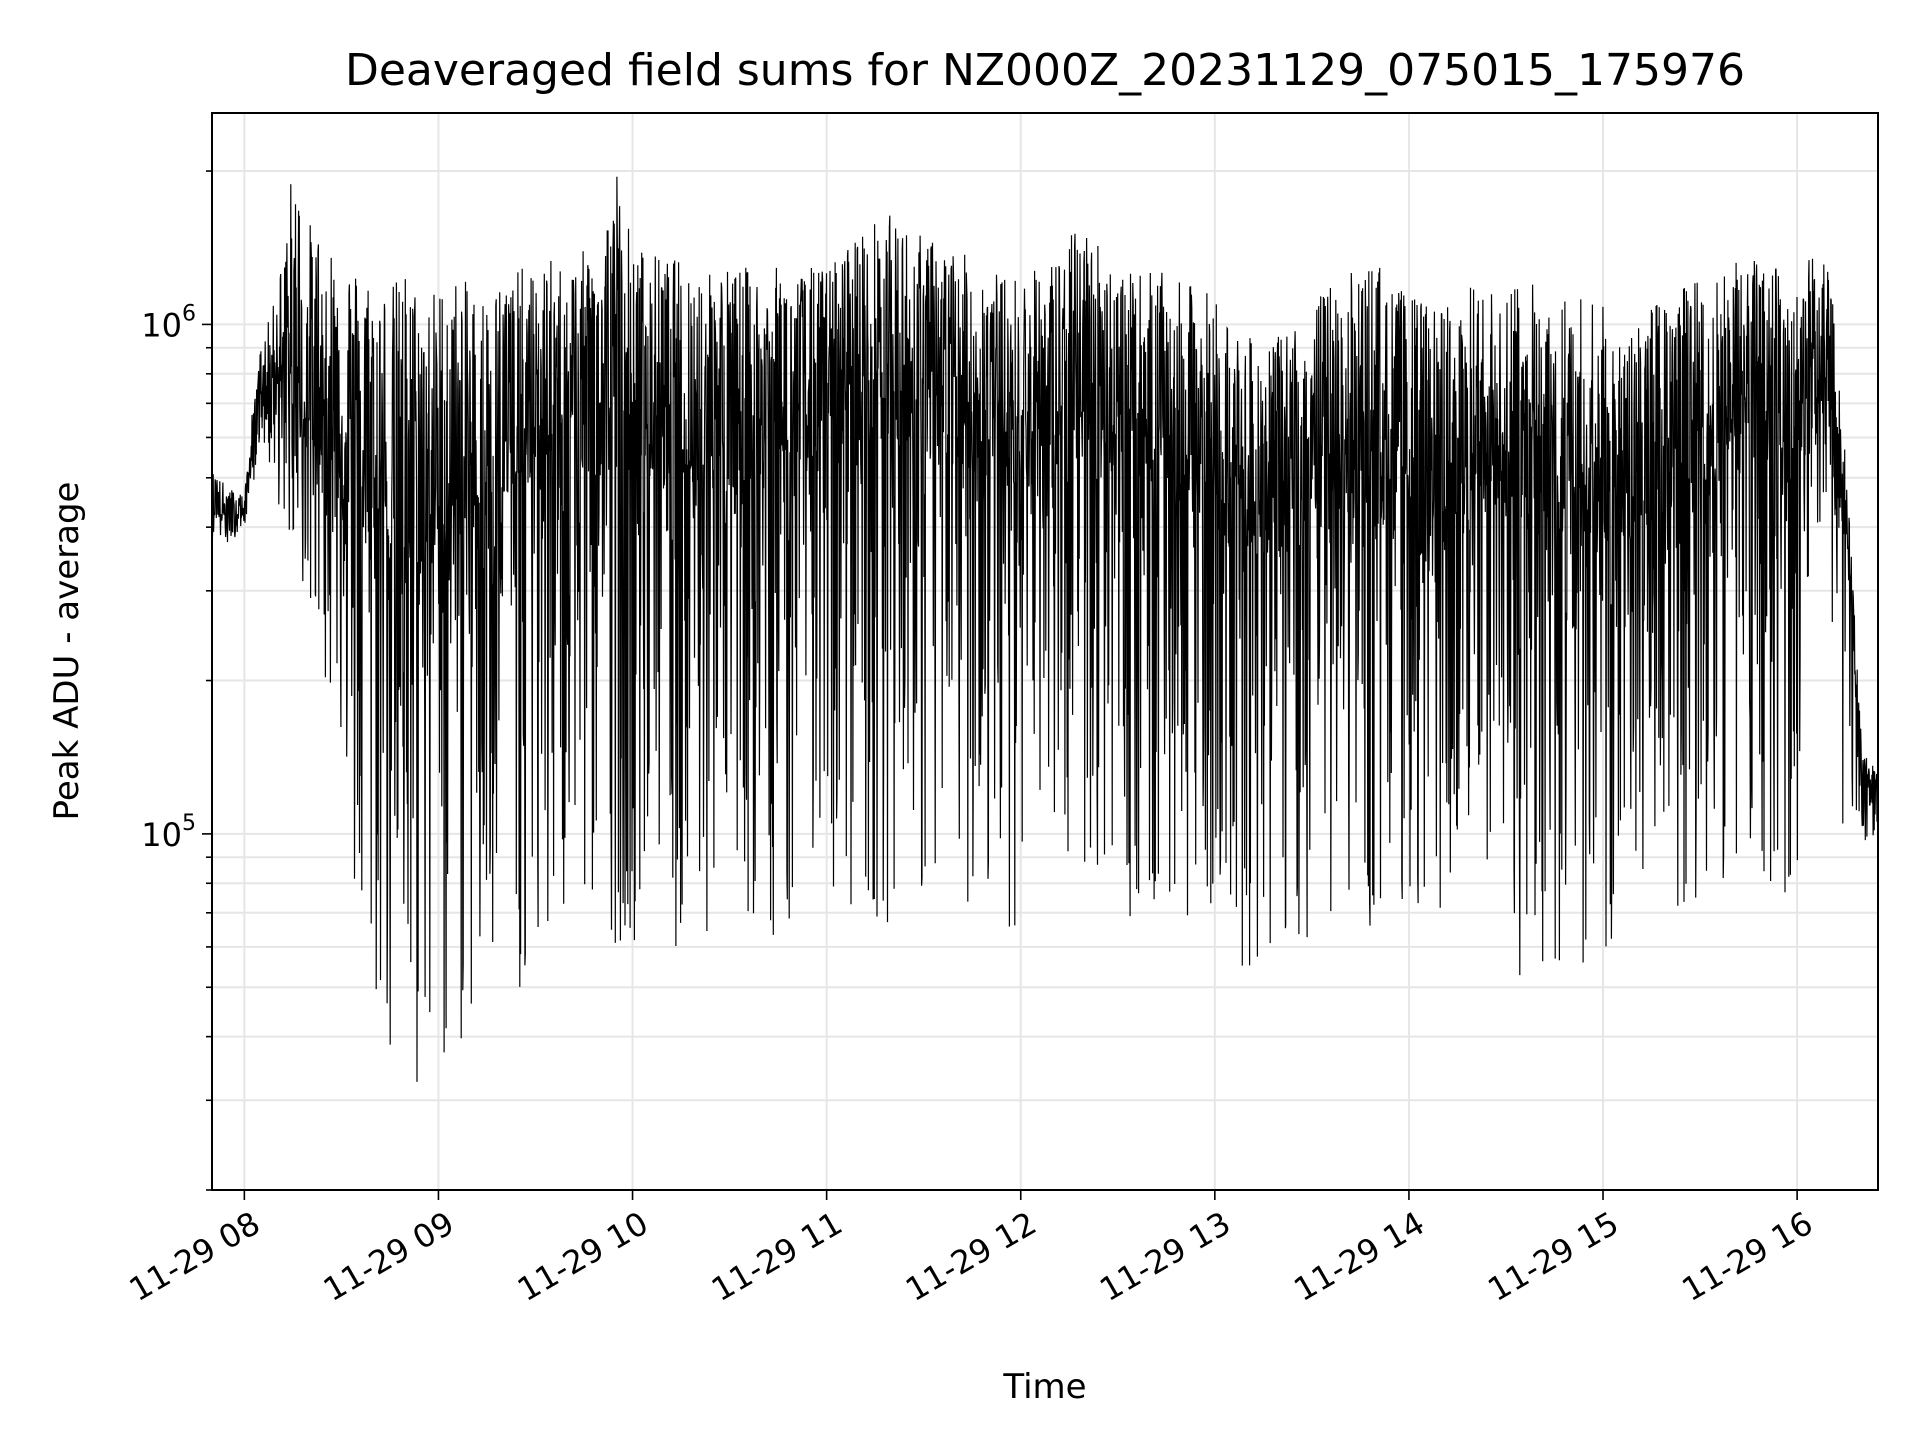  What do you see at coordinates (583, 1256) in the screenshot?
I see `x-tick-label: 11-29 10` at bounding box center [583, 1256].